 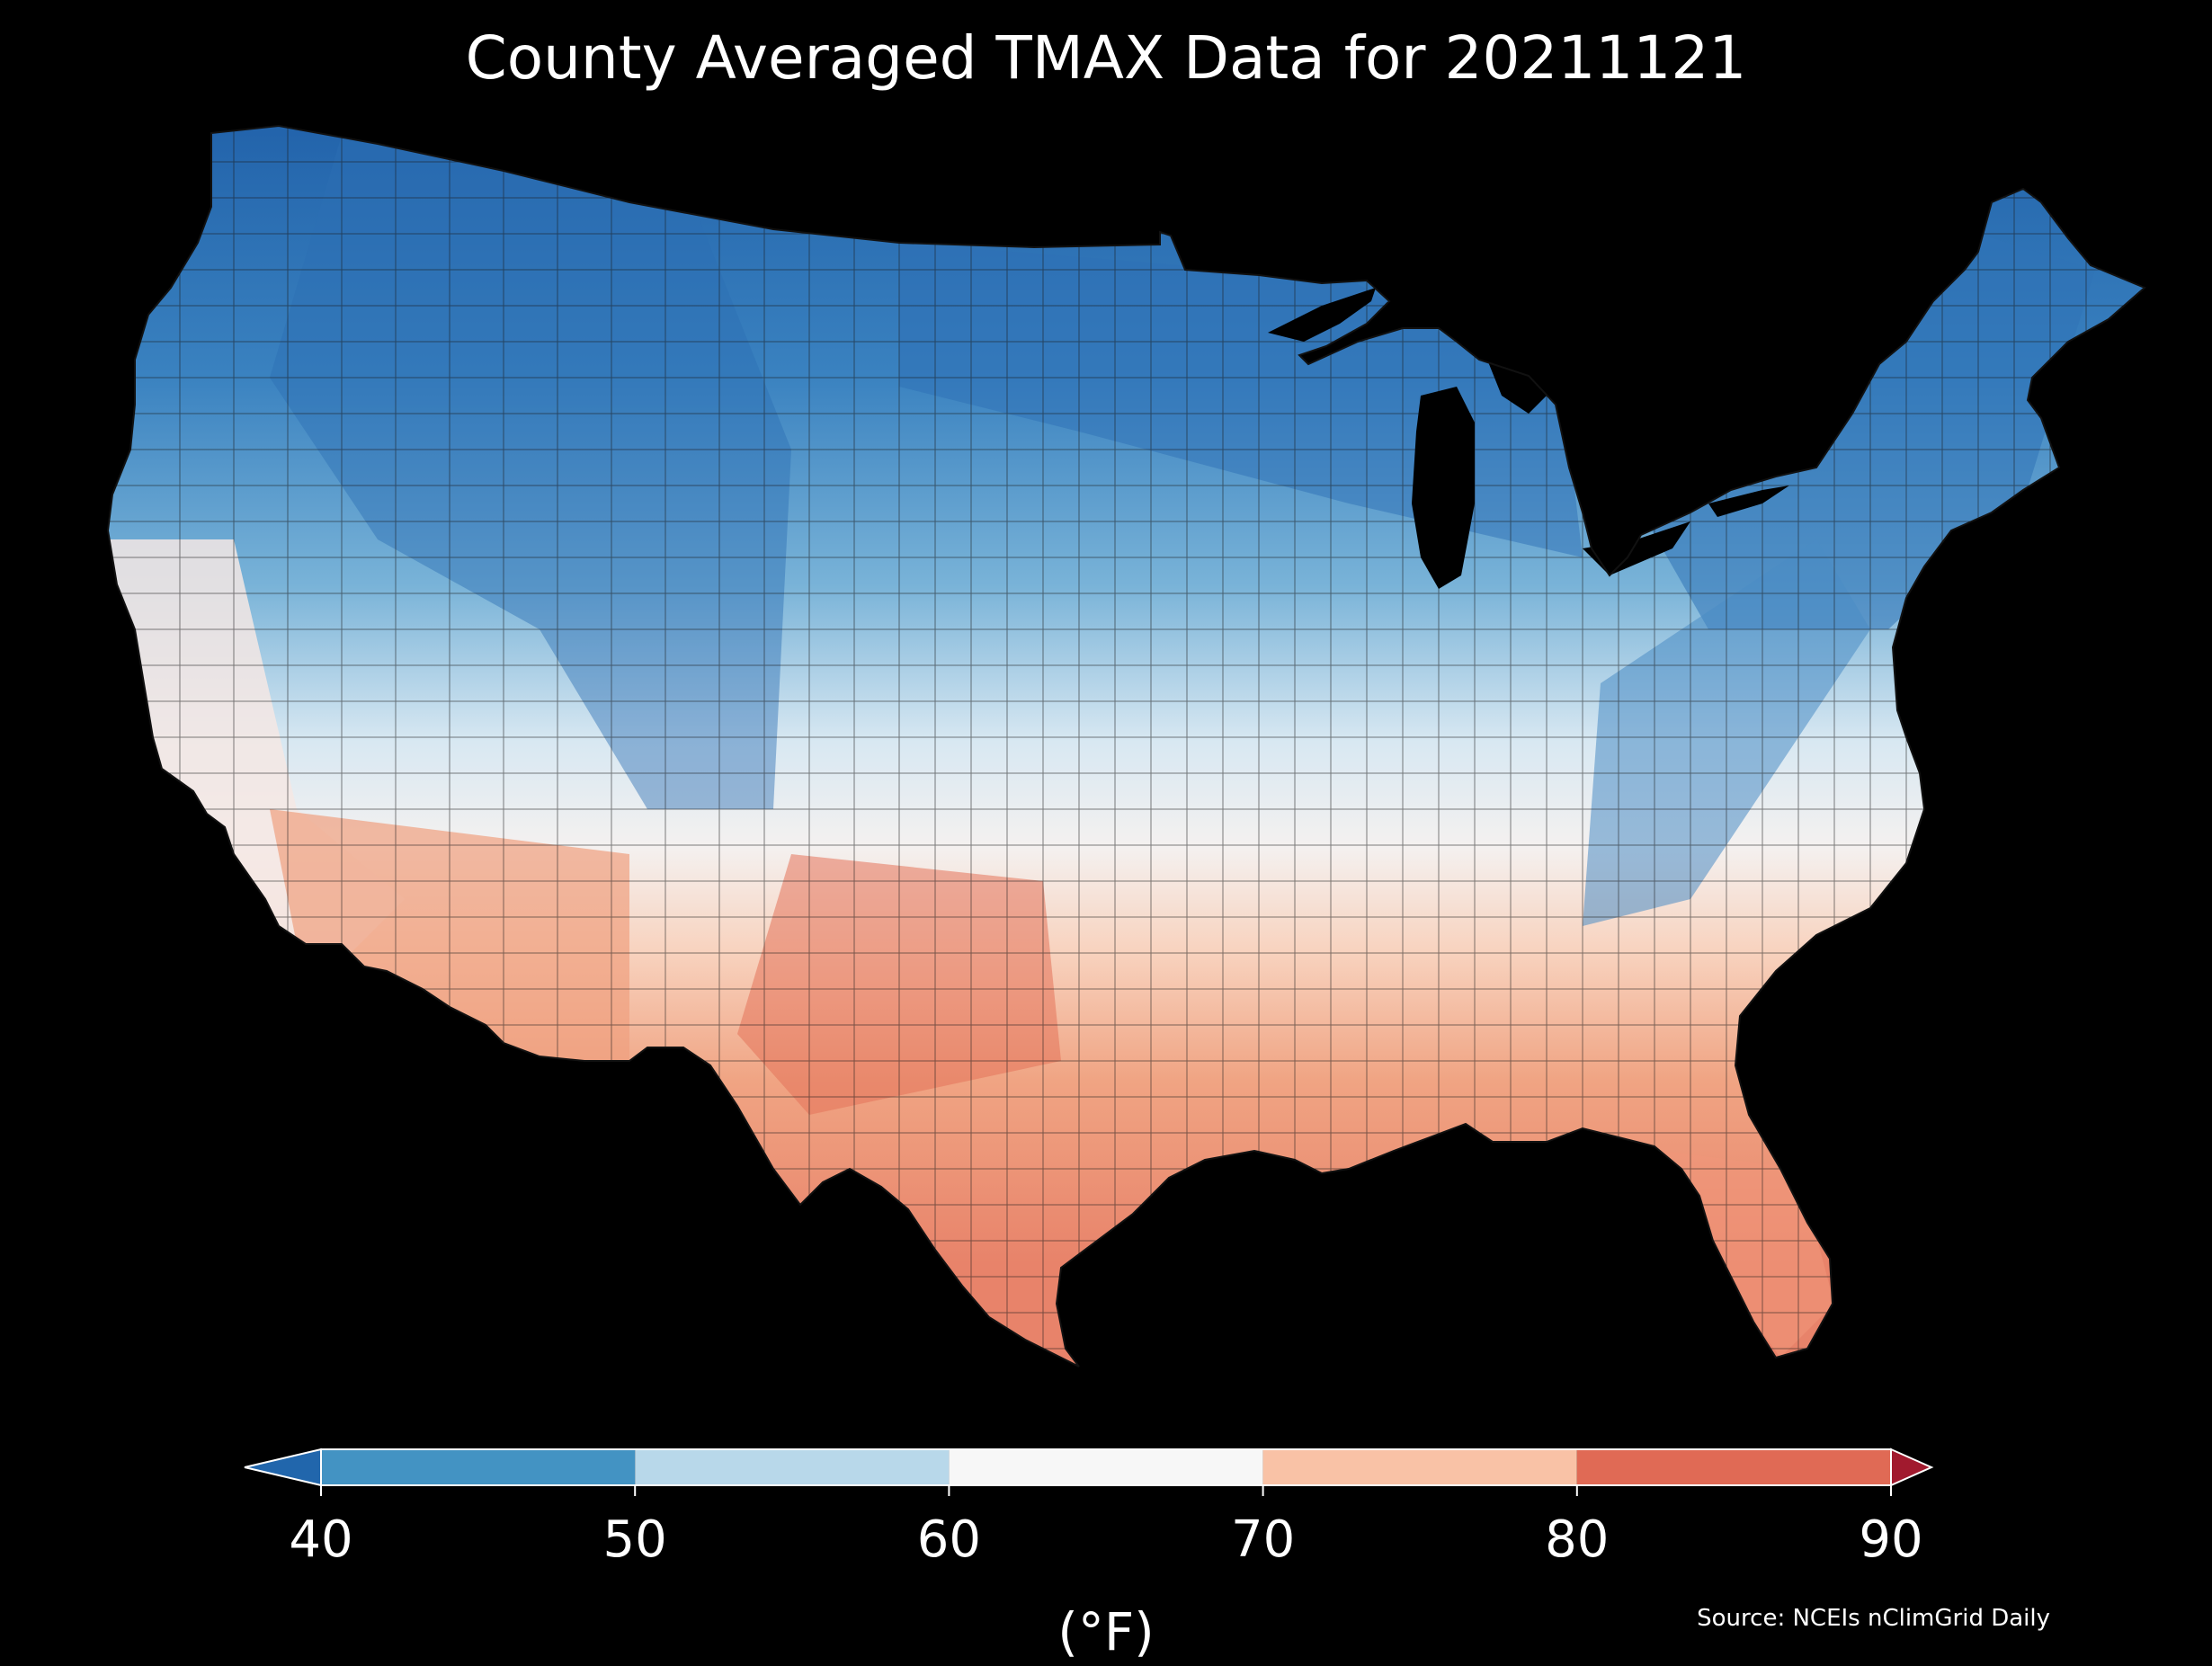 What do you see at coordinates (1106, 58) in the screenshot?
I see `map-title: County Averaged TMAX Data for 20211121` at bounding box center [1106, 58].